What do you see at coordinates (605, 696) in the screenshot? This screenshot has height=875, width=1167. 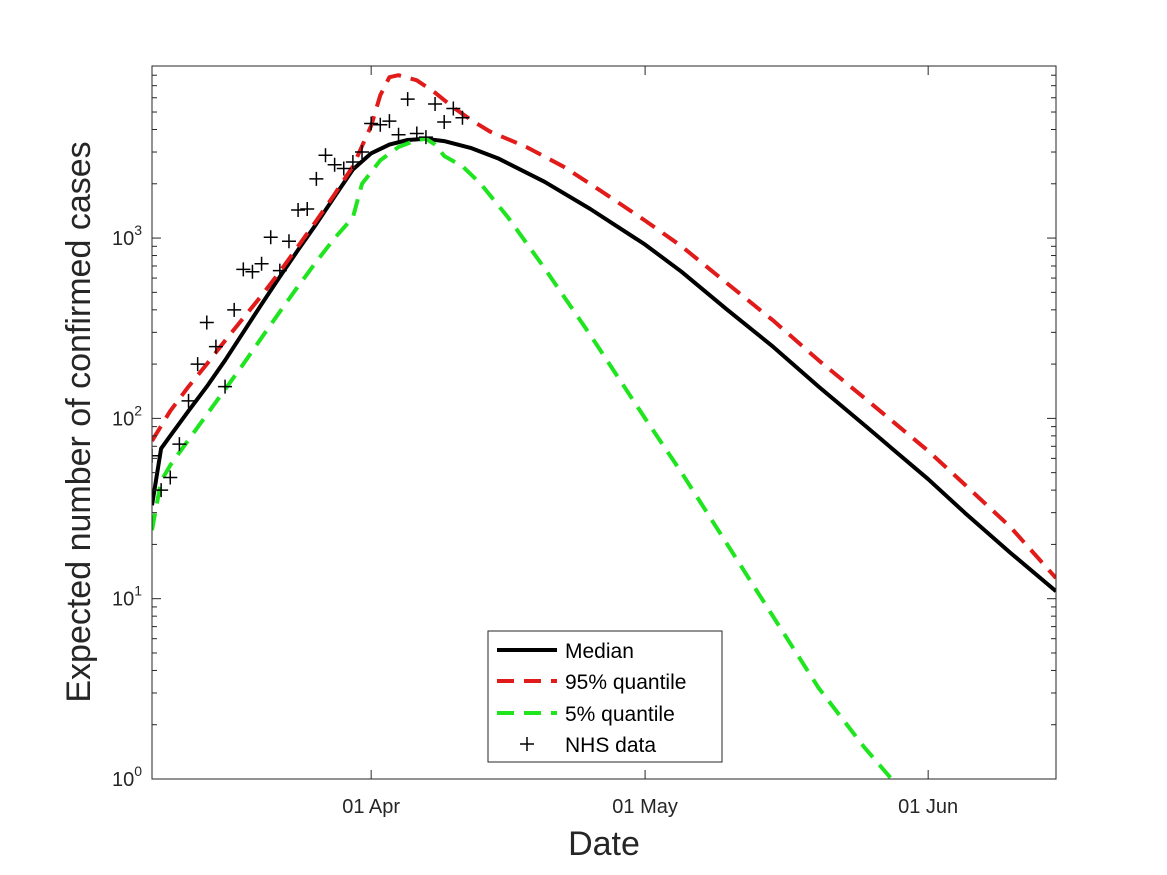 I see `legend: Median 95% quantile 5% quantile NHS data` at bounding box center [605, 696].